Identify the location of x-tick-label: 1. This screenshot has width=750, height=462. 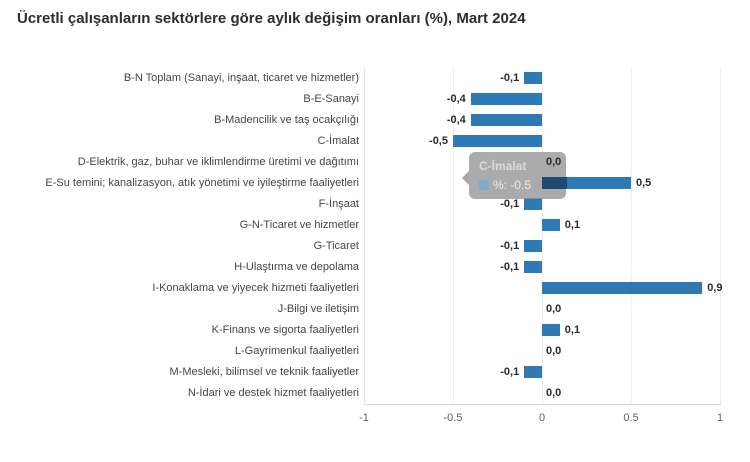
(720, 418).